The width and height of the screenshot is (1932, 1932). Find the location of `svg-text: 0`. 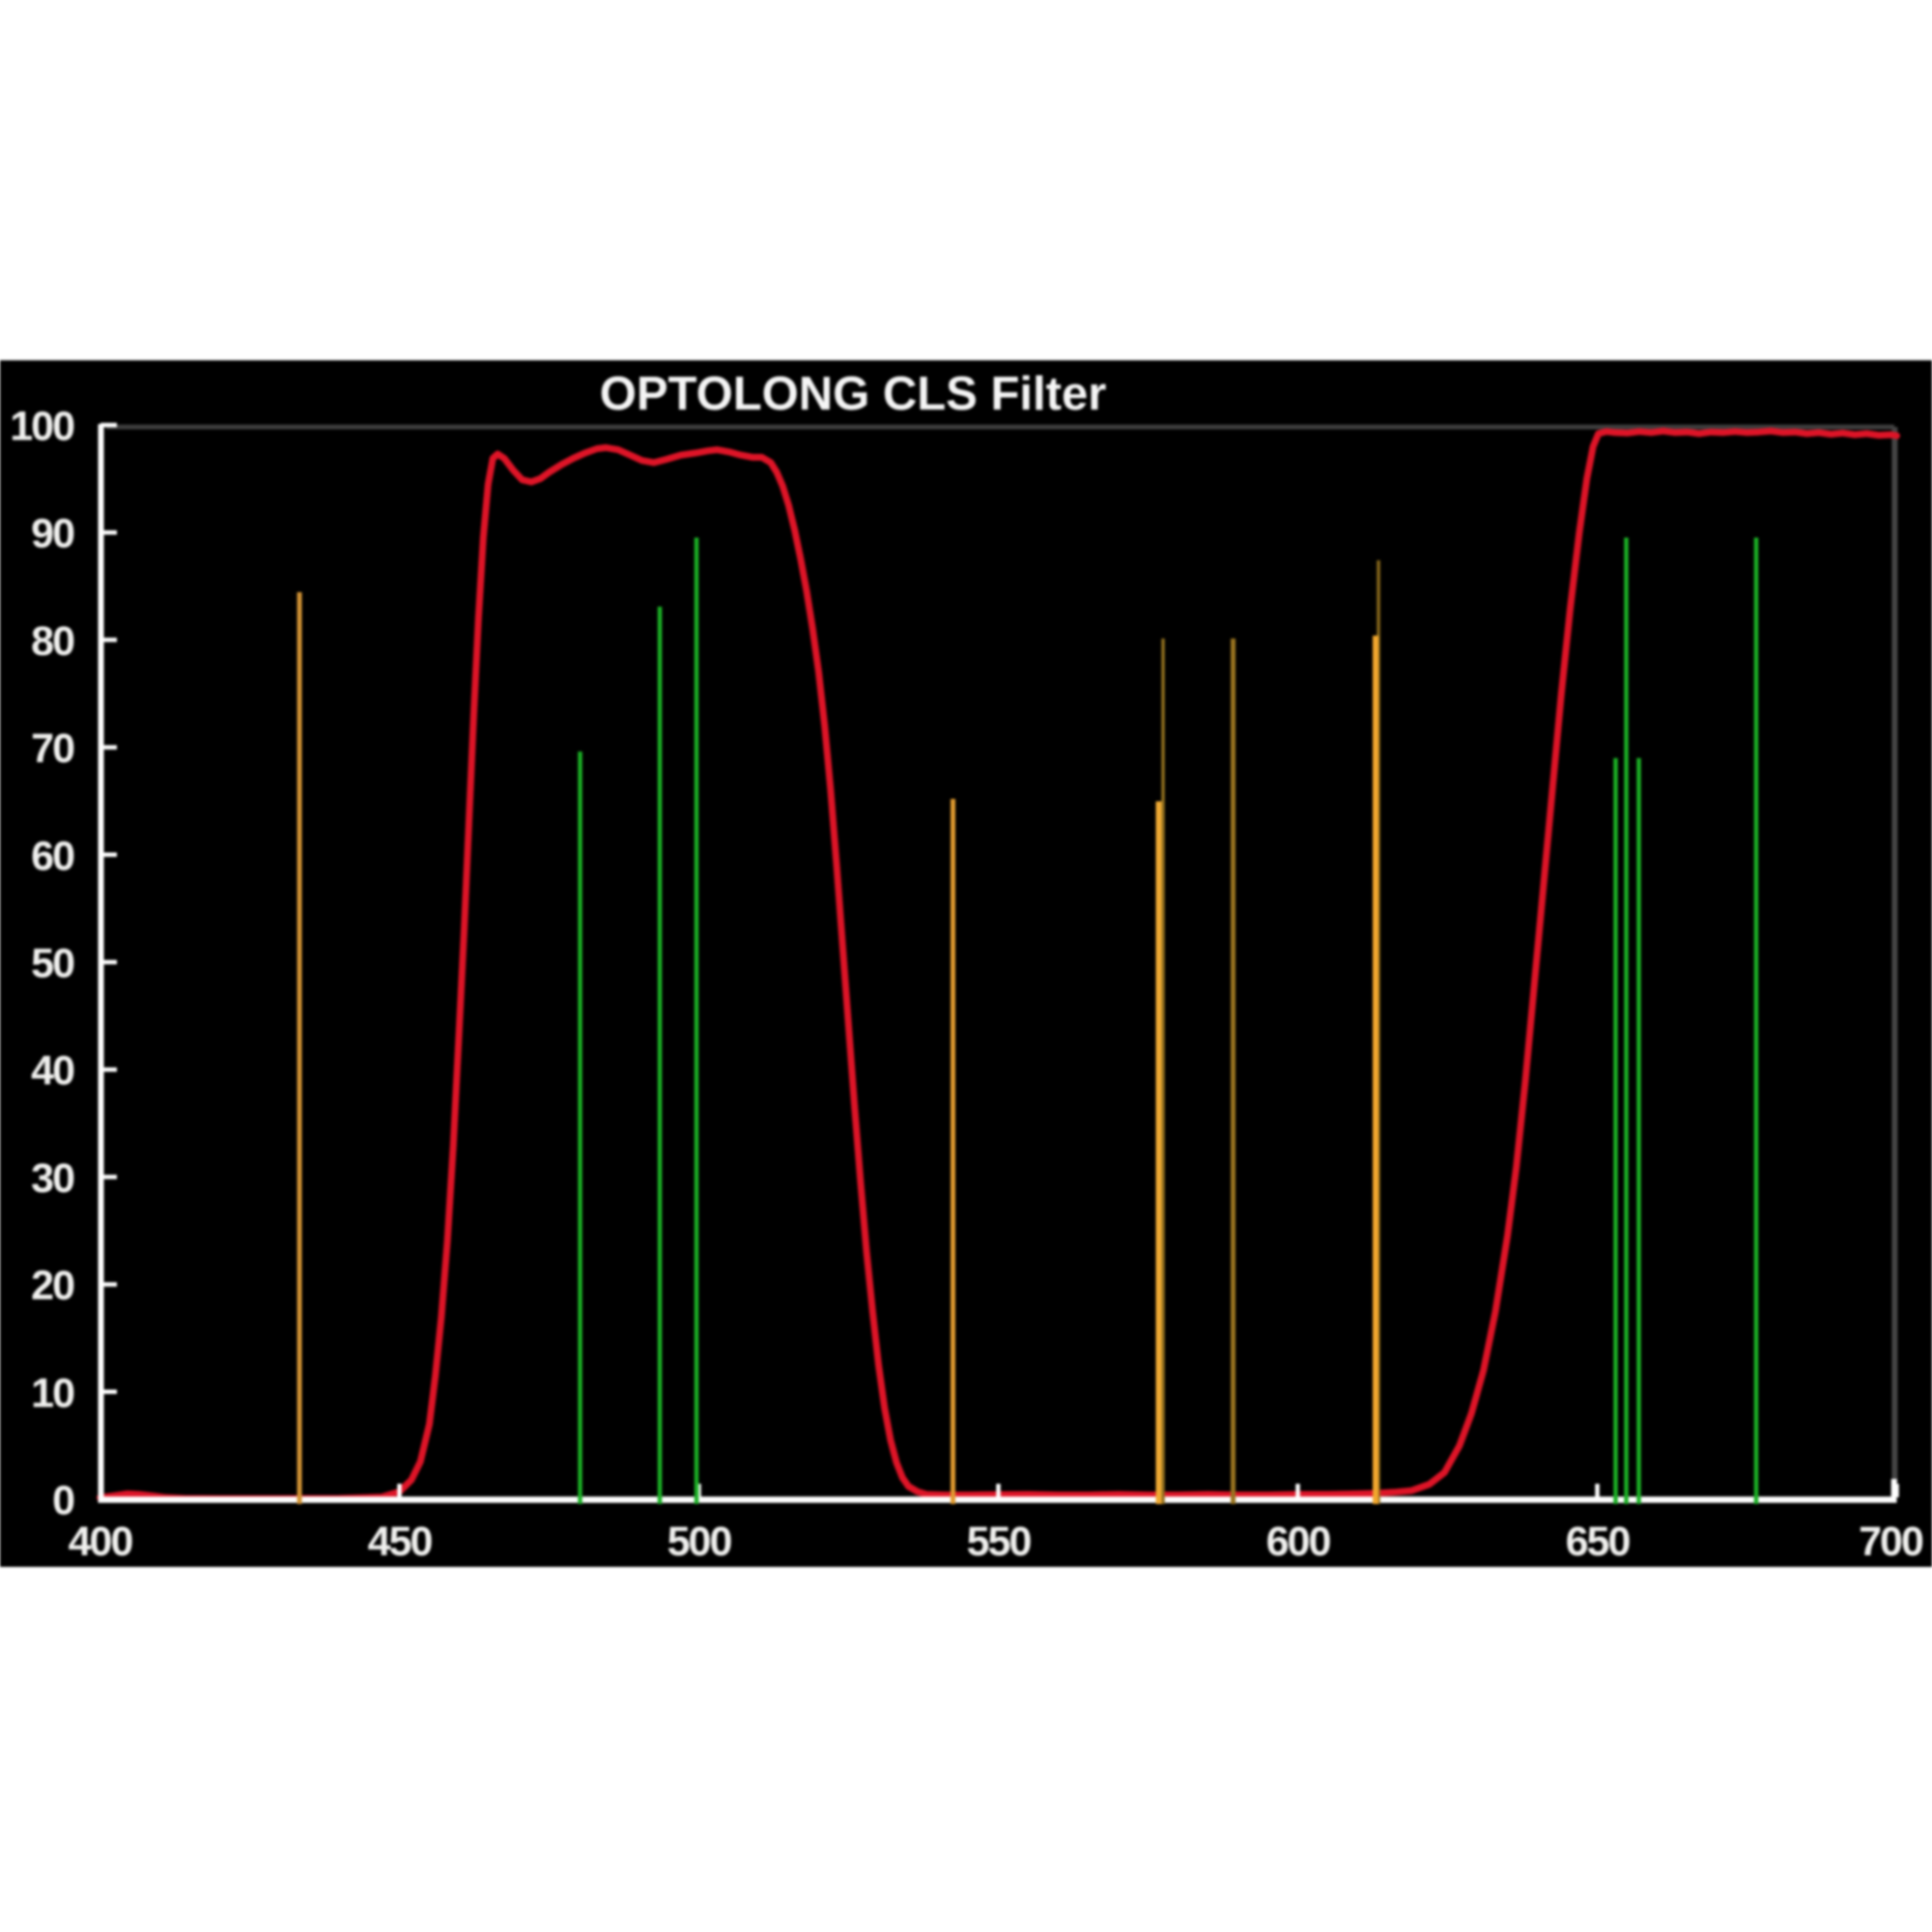

svg-text: 0 is located at coordinates (63, 1501).